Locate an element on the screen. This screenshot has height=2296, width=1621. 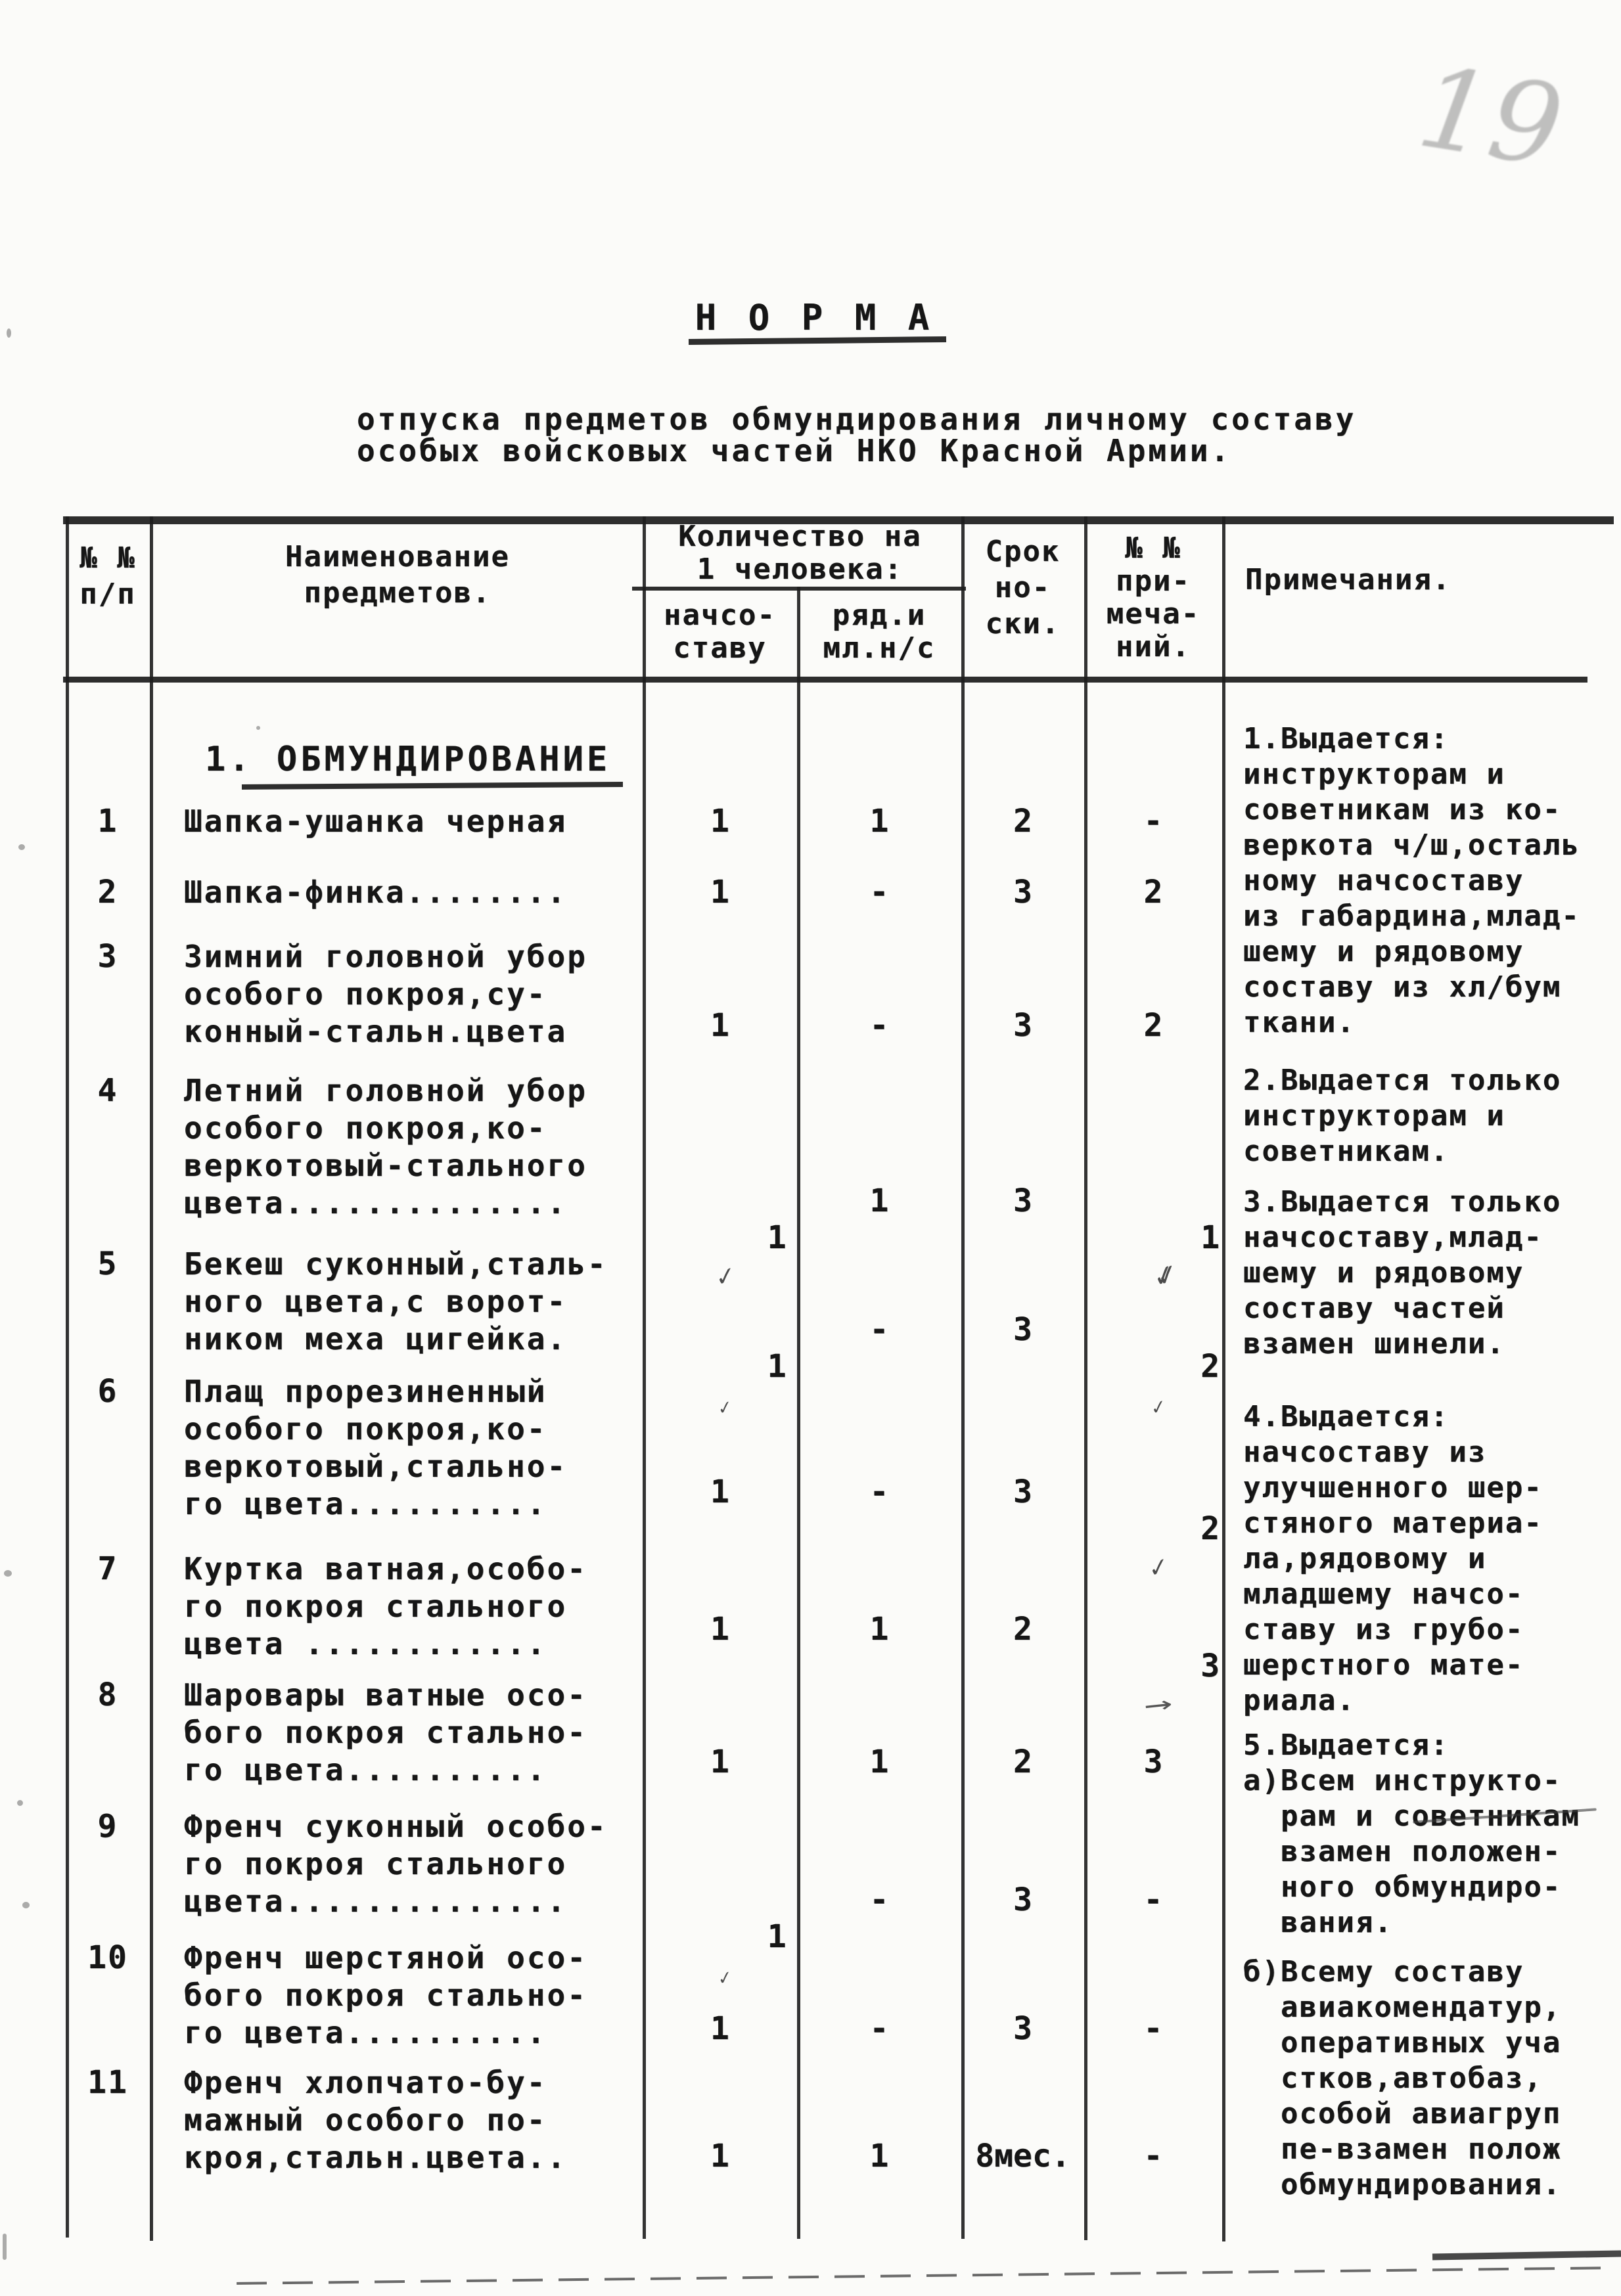
header-note-numbers: № № при- меча- ний. is located at coordinates (1153, 597).